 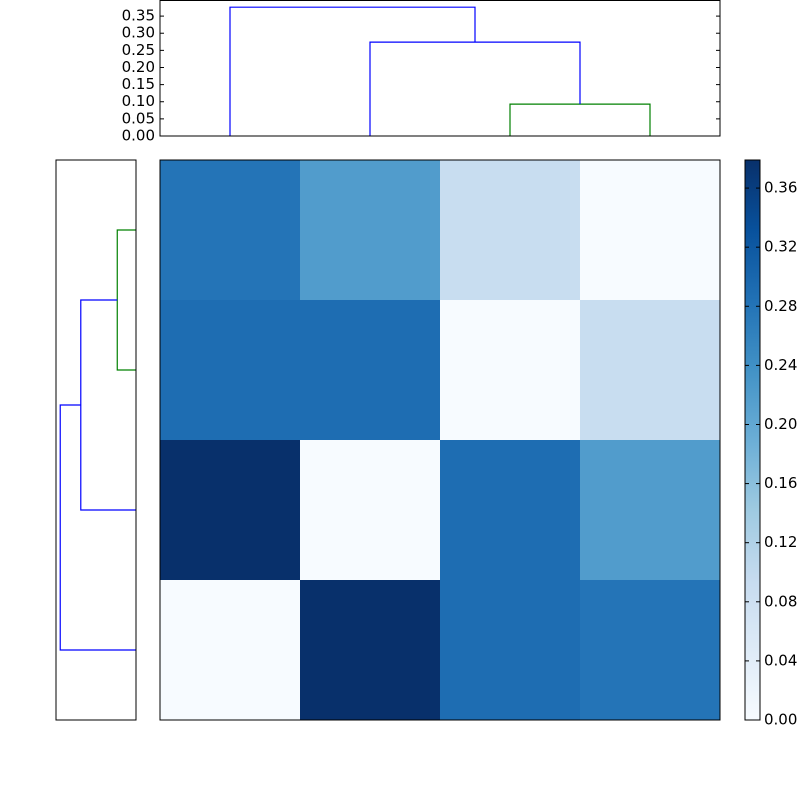 I want to click on y-tick-label: 0.25, so click(x=138, y=50).